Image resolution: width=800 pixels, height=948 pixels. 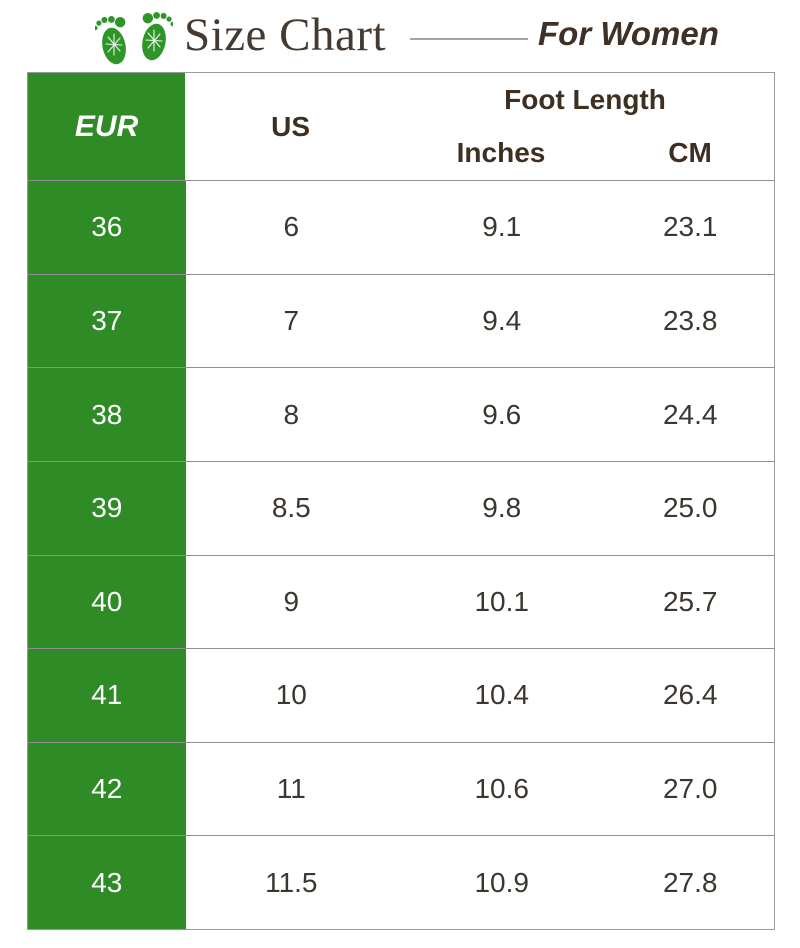 I want to click on column-header-us: US, so click(x=291, y=126).